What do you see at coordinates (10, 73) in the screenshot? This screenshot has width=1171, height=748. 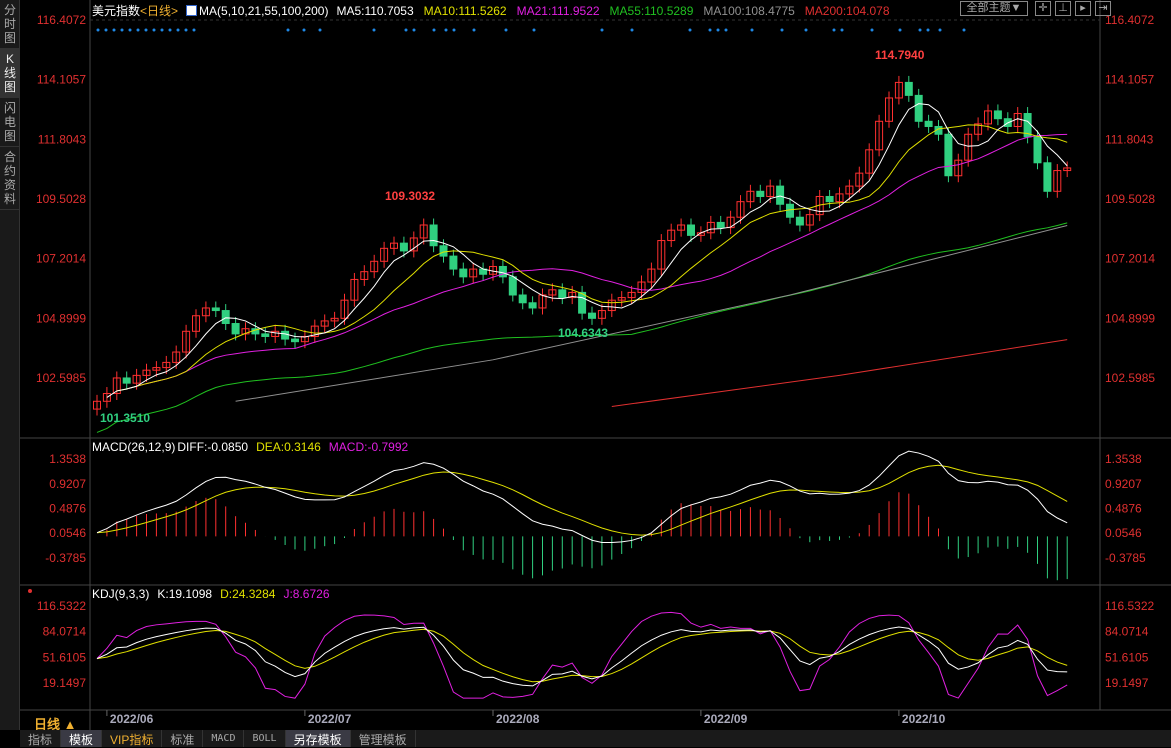 I see `tab-kline: K线图` at bounding box center [10, 73].